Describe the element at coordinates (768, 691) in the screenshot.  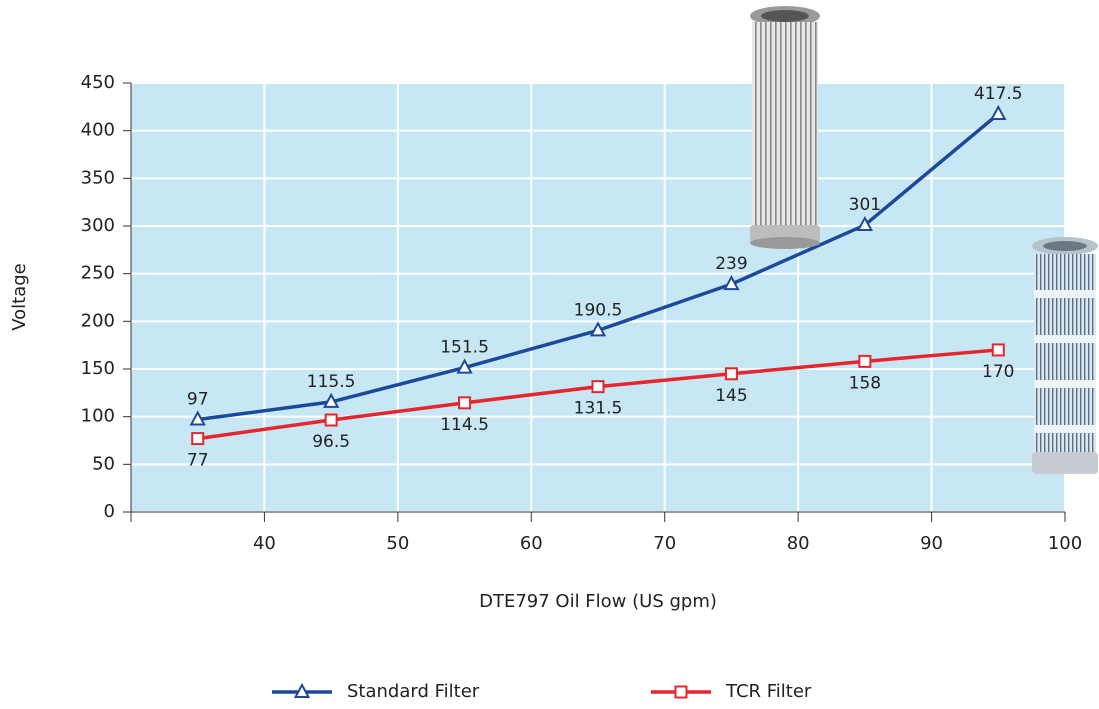
I see `legend-label: TCR Filter` at that location.